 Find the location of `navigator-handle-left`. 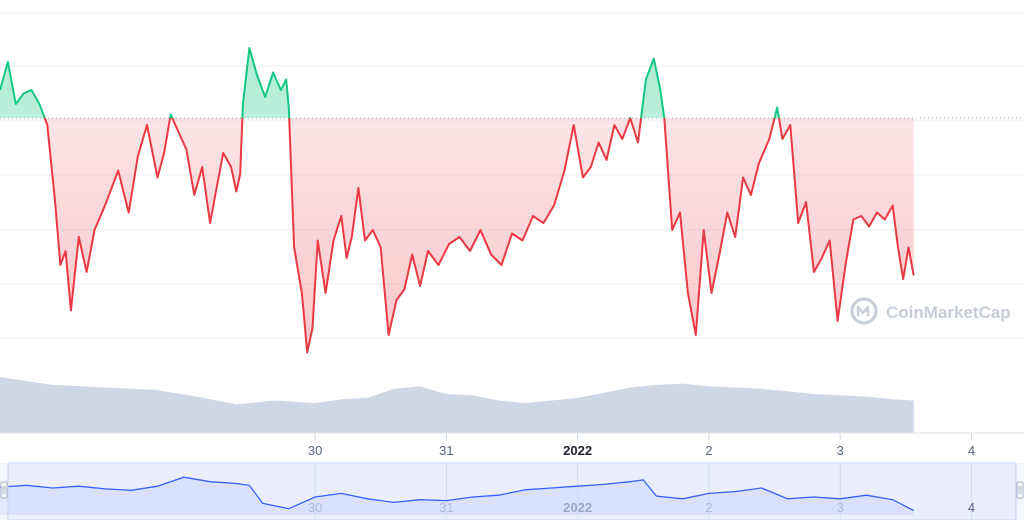

navigator-handle-left is located at coordinates (4, 490).